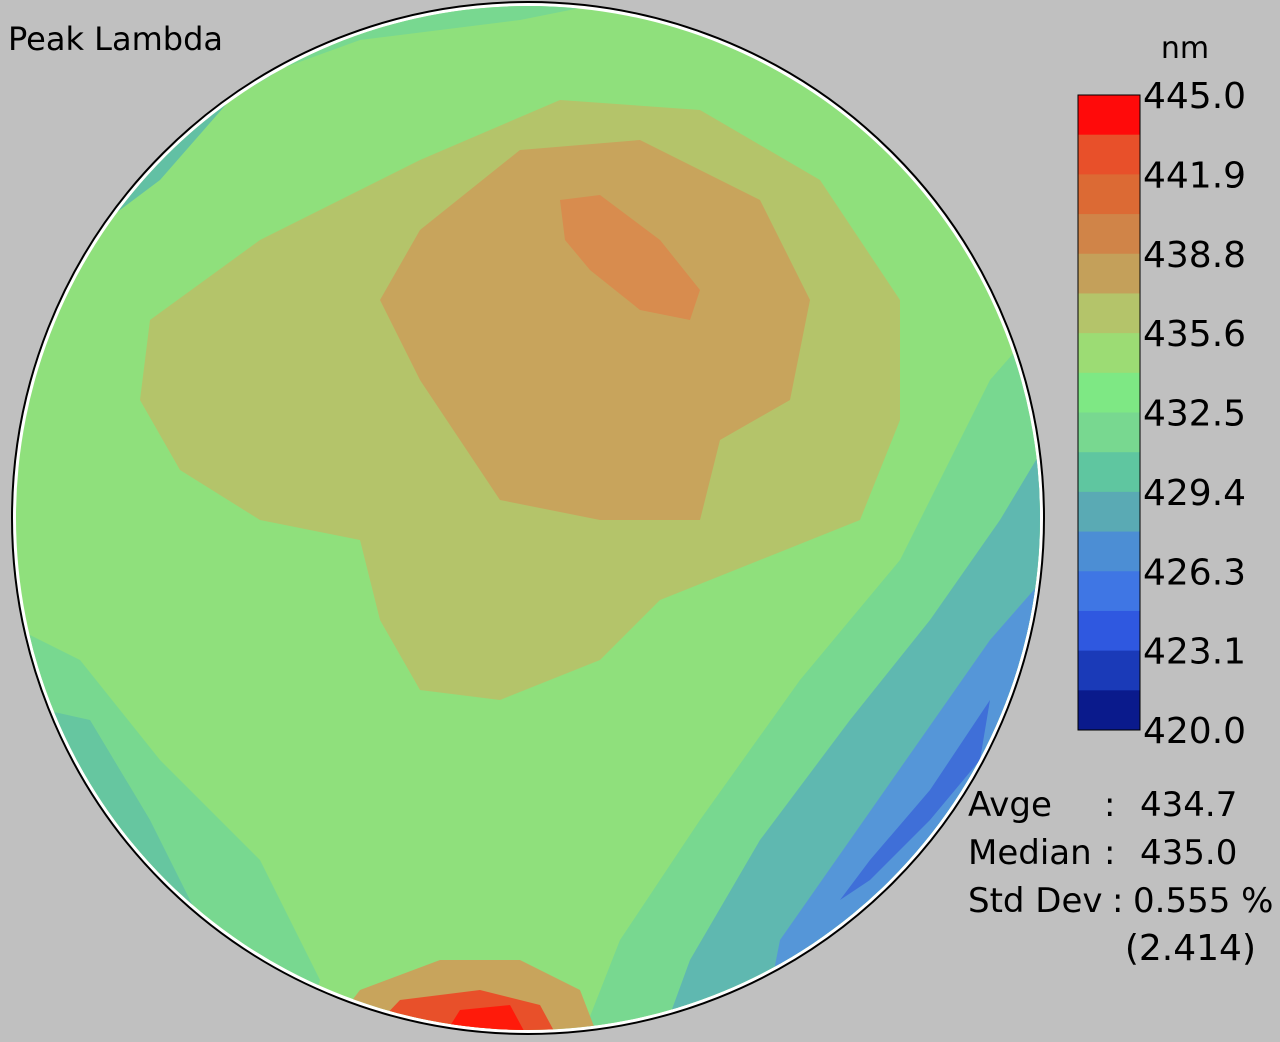 This screenshot has width=1280, height=1042. What do you see at coordinates (915, 800) in the screenshot?
I see `map-right-darkblue` at bounding box center [915, 800].